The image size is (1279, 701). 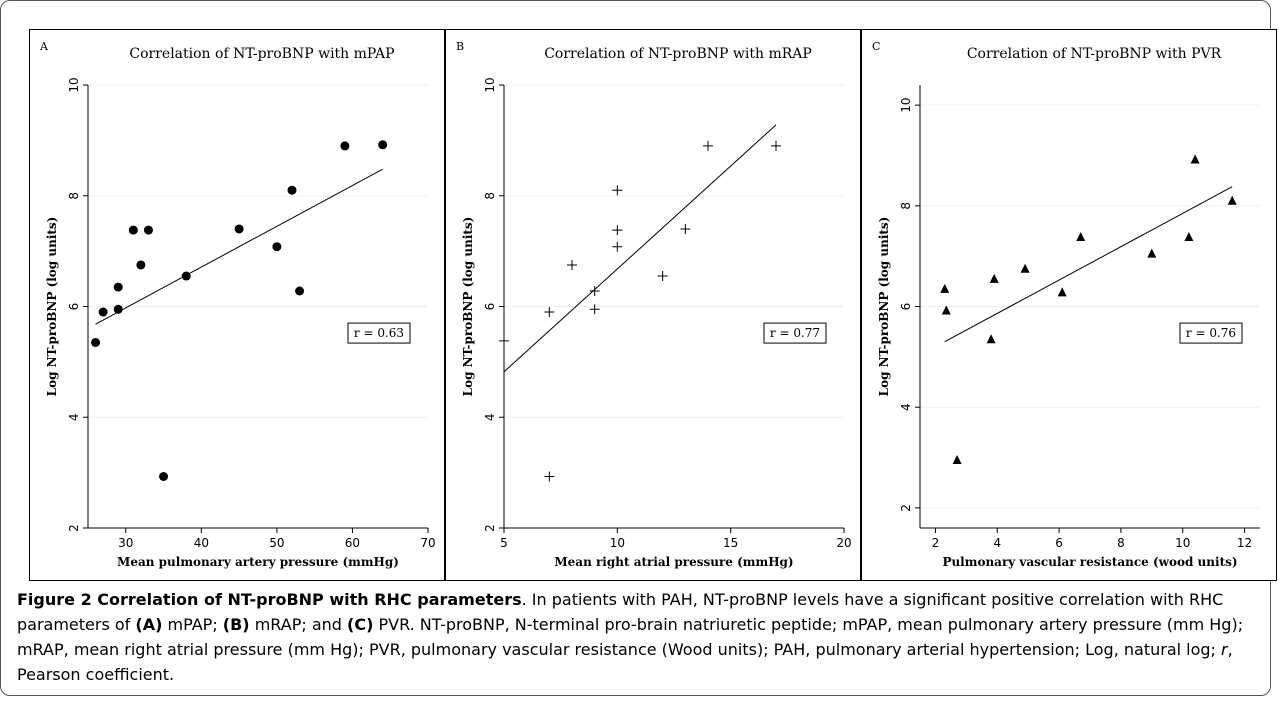 What do you see at coordinates (460, 46) in the screenshot?
I see `panel-label: B` at bounding box center [460, 46].